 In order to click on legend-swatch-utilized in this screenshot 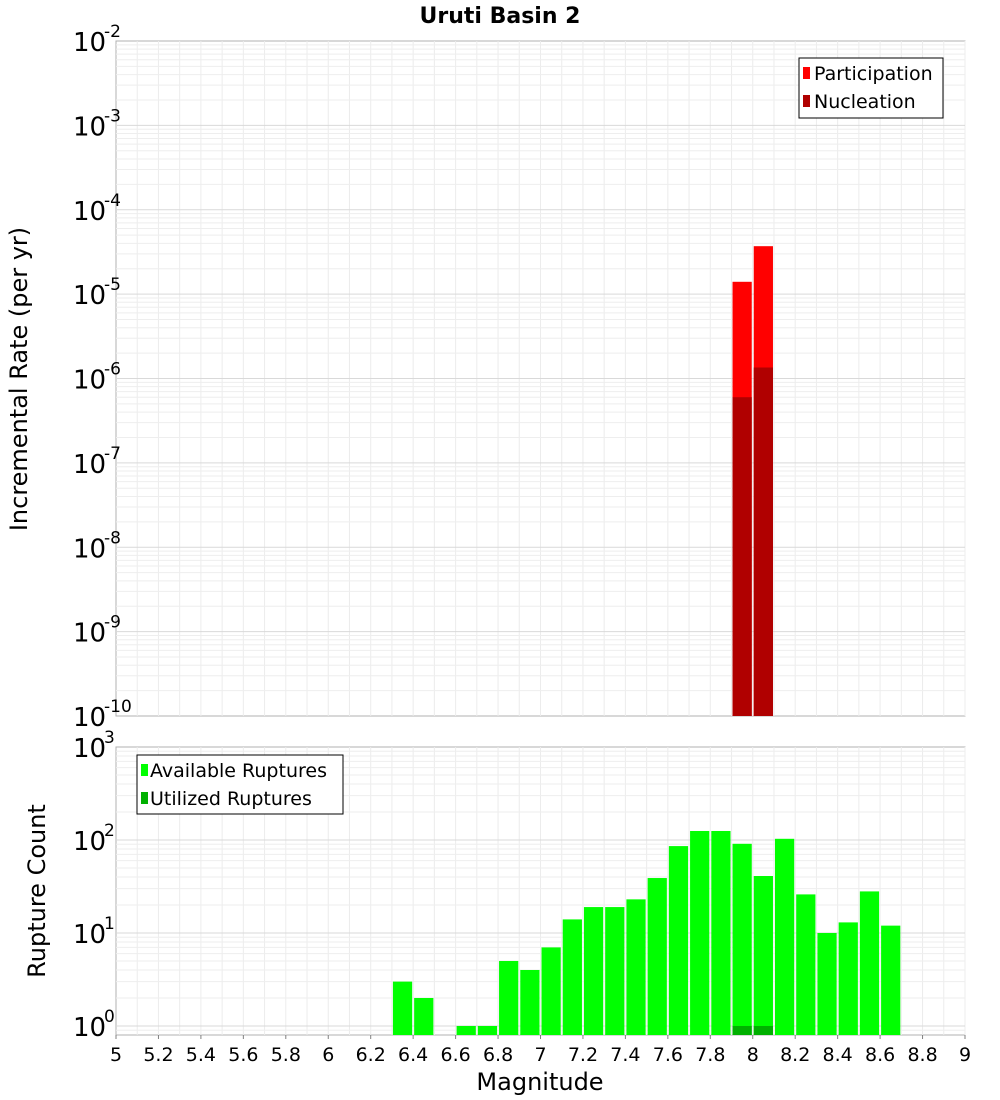, I will do `click(144, 798)`.